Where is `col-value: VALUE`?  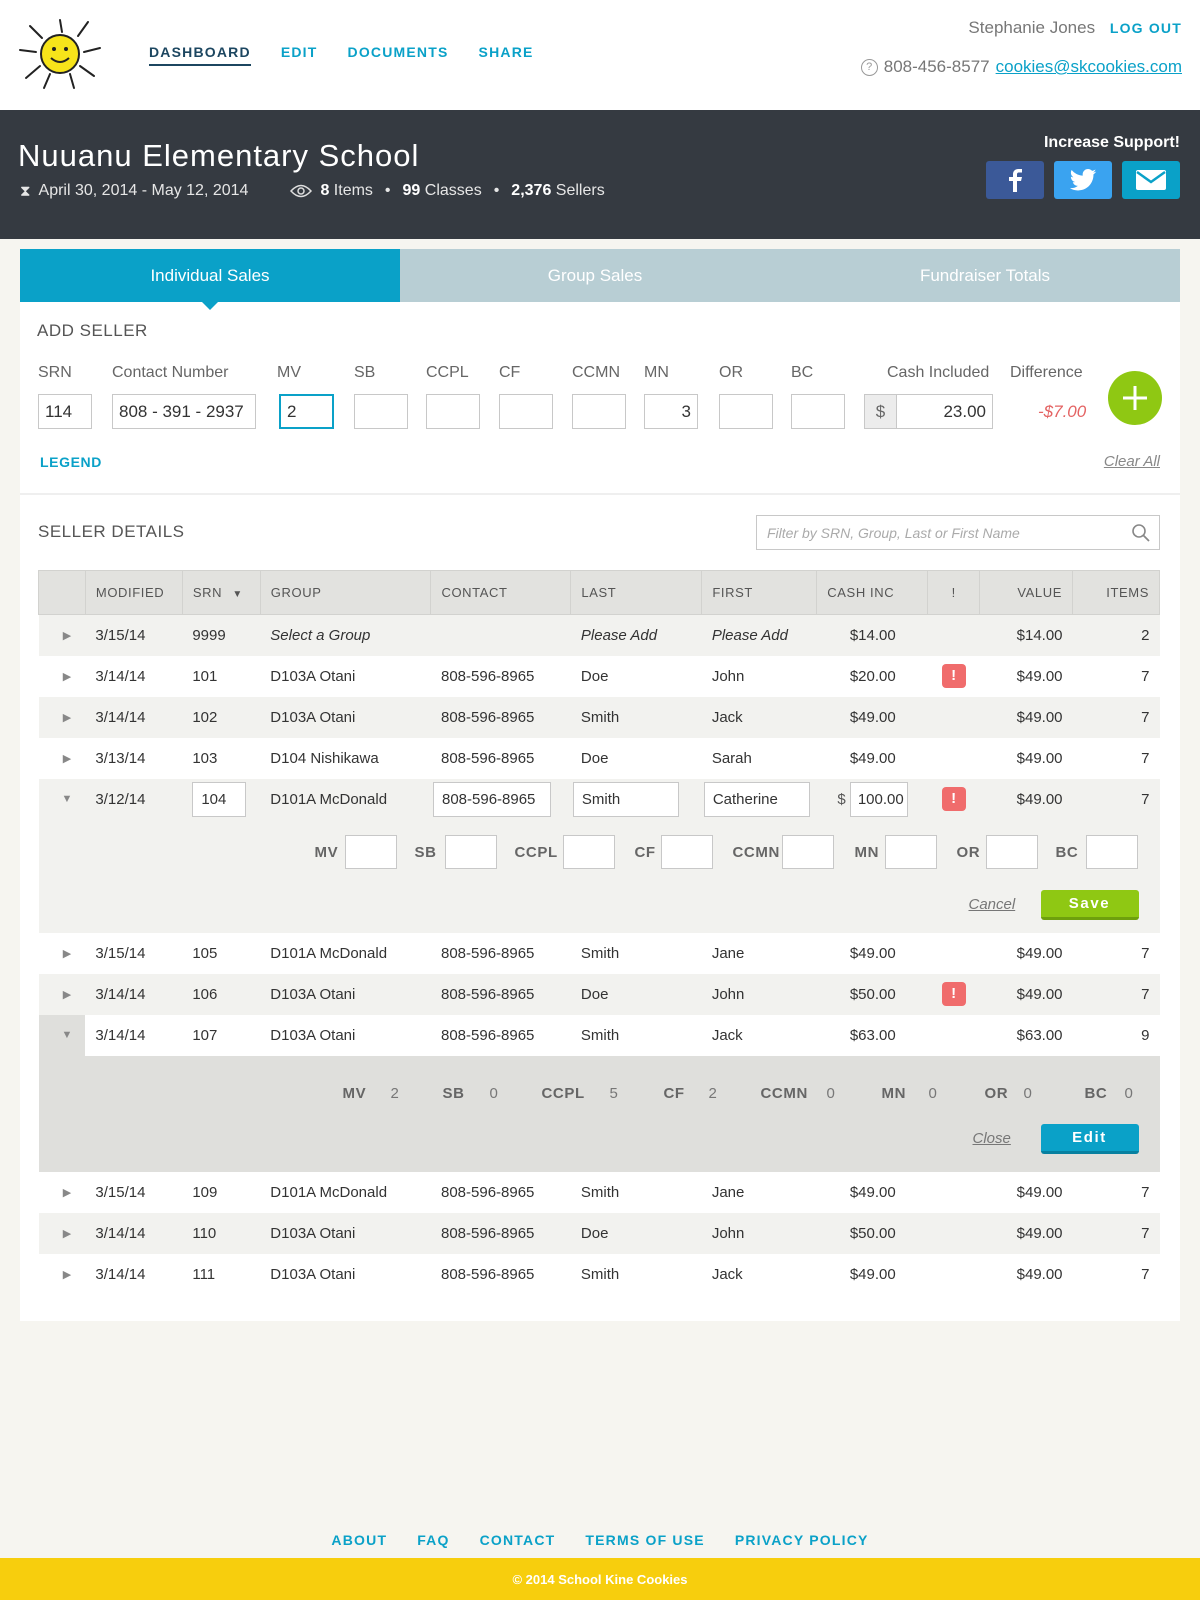 col-value: VALUE is located at coordinates (1026, 592).